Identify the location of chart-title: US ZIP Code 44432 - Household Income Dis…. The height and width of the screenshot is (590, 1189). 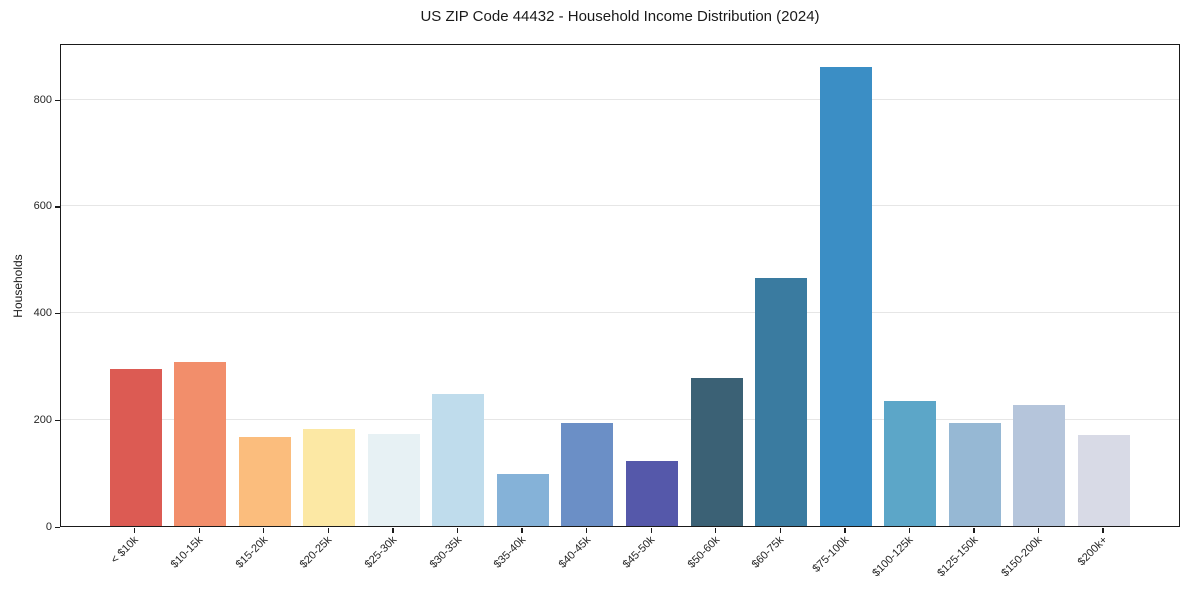
(620, 16).